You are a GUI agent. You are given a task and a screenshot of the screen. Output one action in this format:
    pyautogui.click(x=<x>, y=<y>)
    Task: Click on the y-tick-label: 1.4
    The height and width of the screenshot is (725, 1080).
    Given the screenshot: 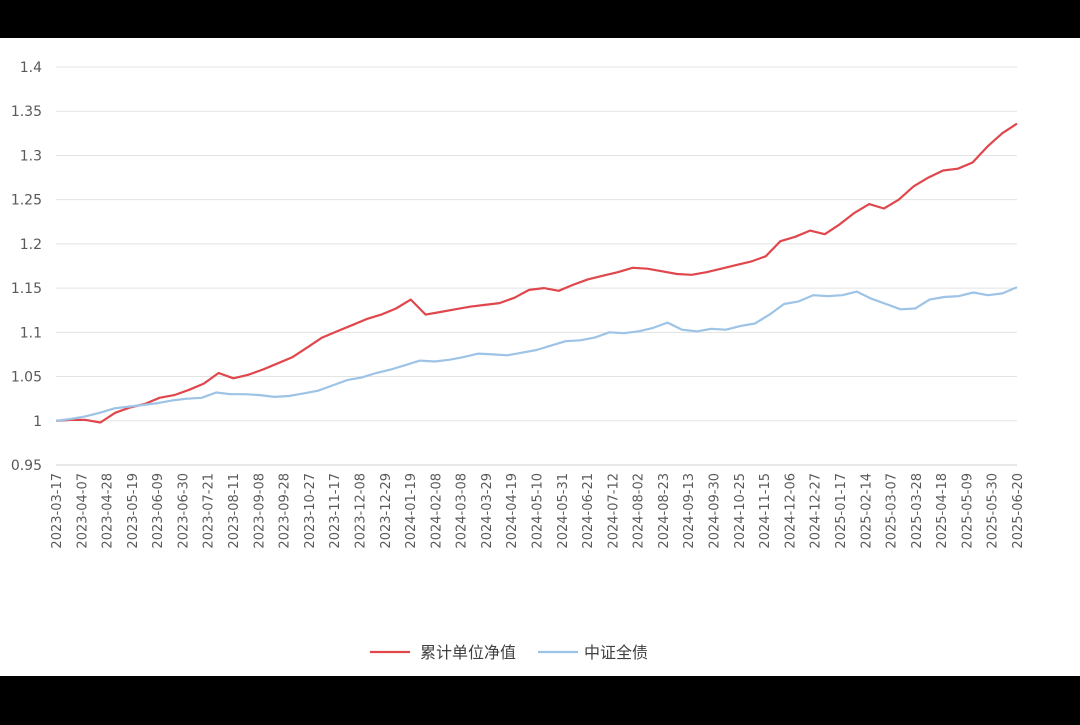 What is the action you would take?
    pyautogui.click(x=31, y=68)
    